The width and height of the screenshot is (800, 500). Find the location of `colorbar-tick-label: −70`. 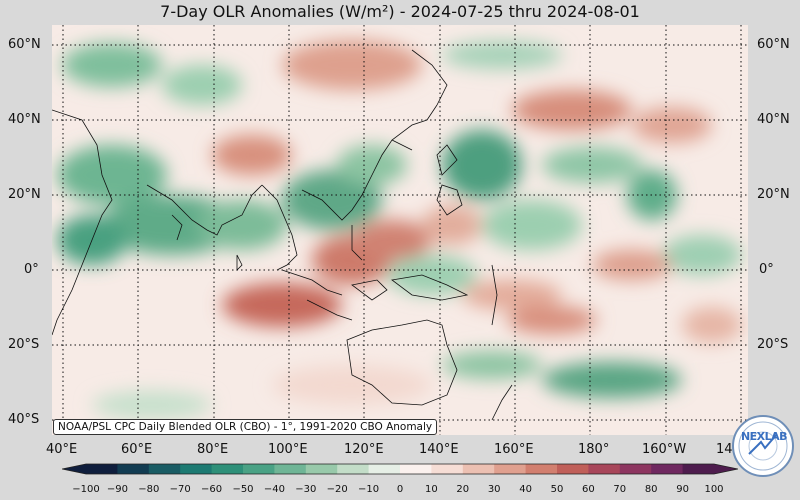

colorbar-tick-label: −70 is located at coordinates (180, 489).